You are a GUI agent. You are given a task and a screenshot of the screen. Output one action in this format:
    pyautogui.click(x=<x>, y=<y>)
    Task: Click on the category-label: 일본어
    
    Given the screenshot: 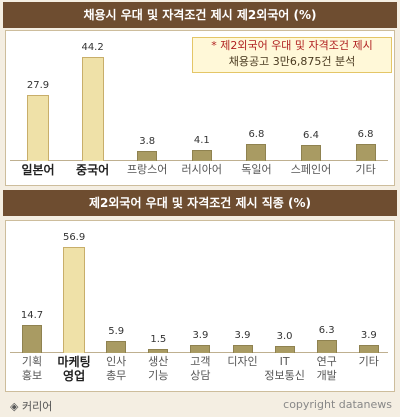 What is the action you would take?
    pyautogui.click(x=38, y=170)
    